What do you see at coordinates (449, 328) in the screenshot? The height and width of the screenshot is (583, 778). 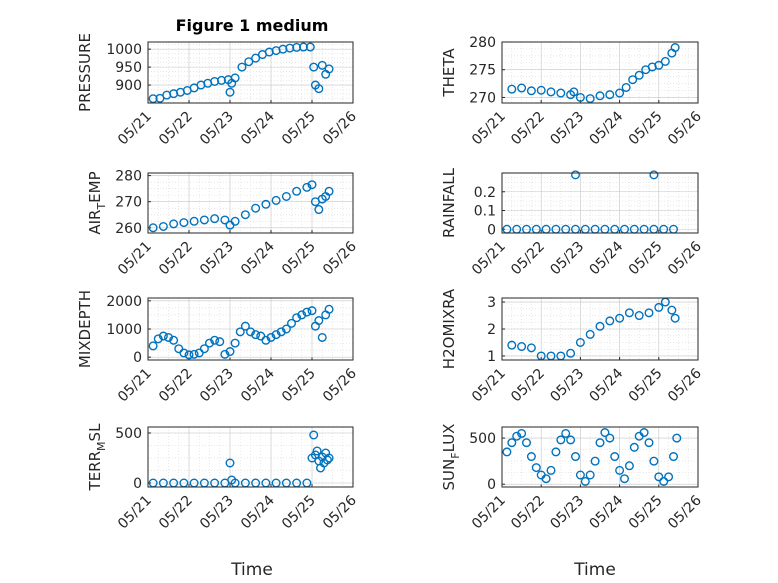 I see `y-axis-label: H2OMIXRA` at bounding box center [449, 328].